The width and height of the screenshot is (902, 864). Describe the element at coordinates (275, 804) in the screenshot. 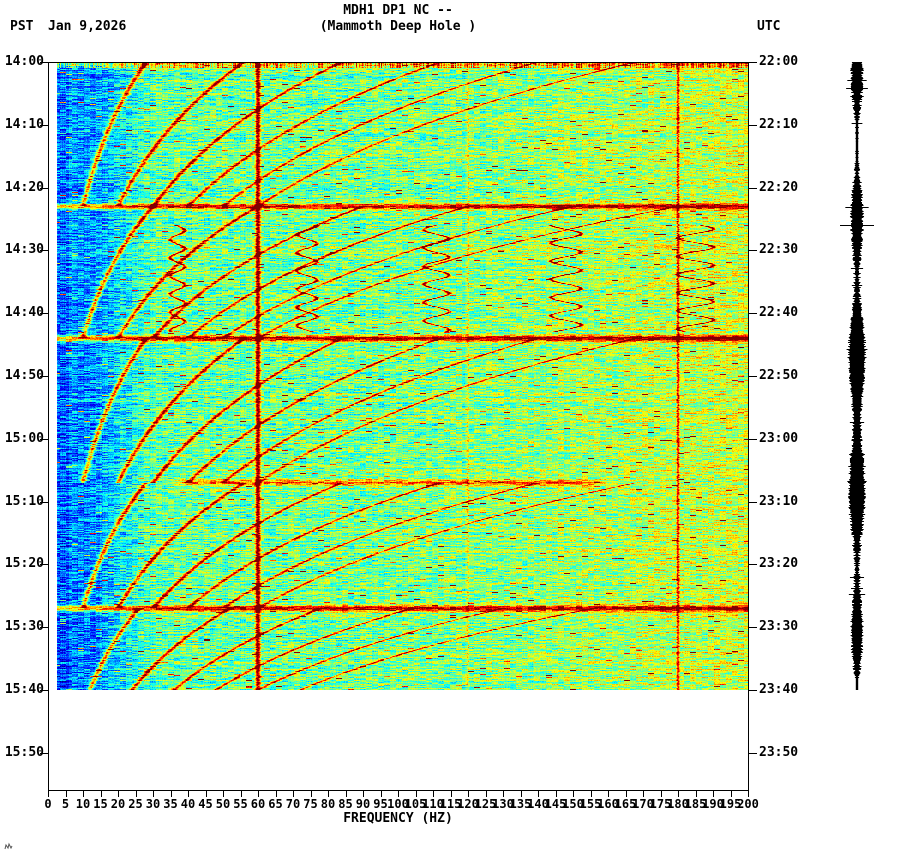

I see `freq-tick-label: 65` at that location.